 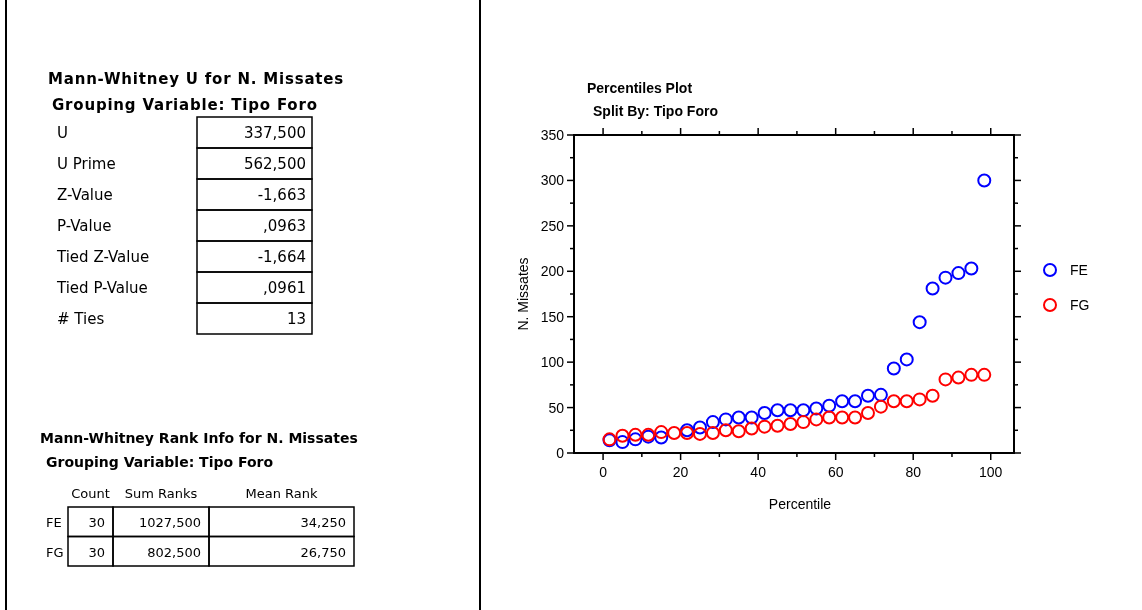 What do you see at coordinates (552, 225) in the screenshot?
I see `y-tick-label: 250` at bounding box center [552, 225].